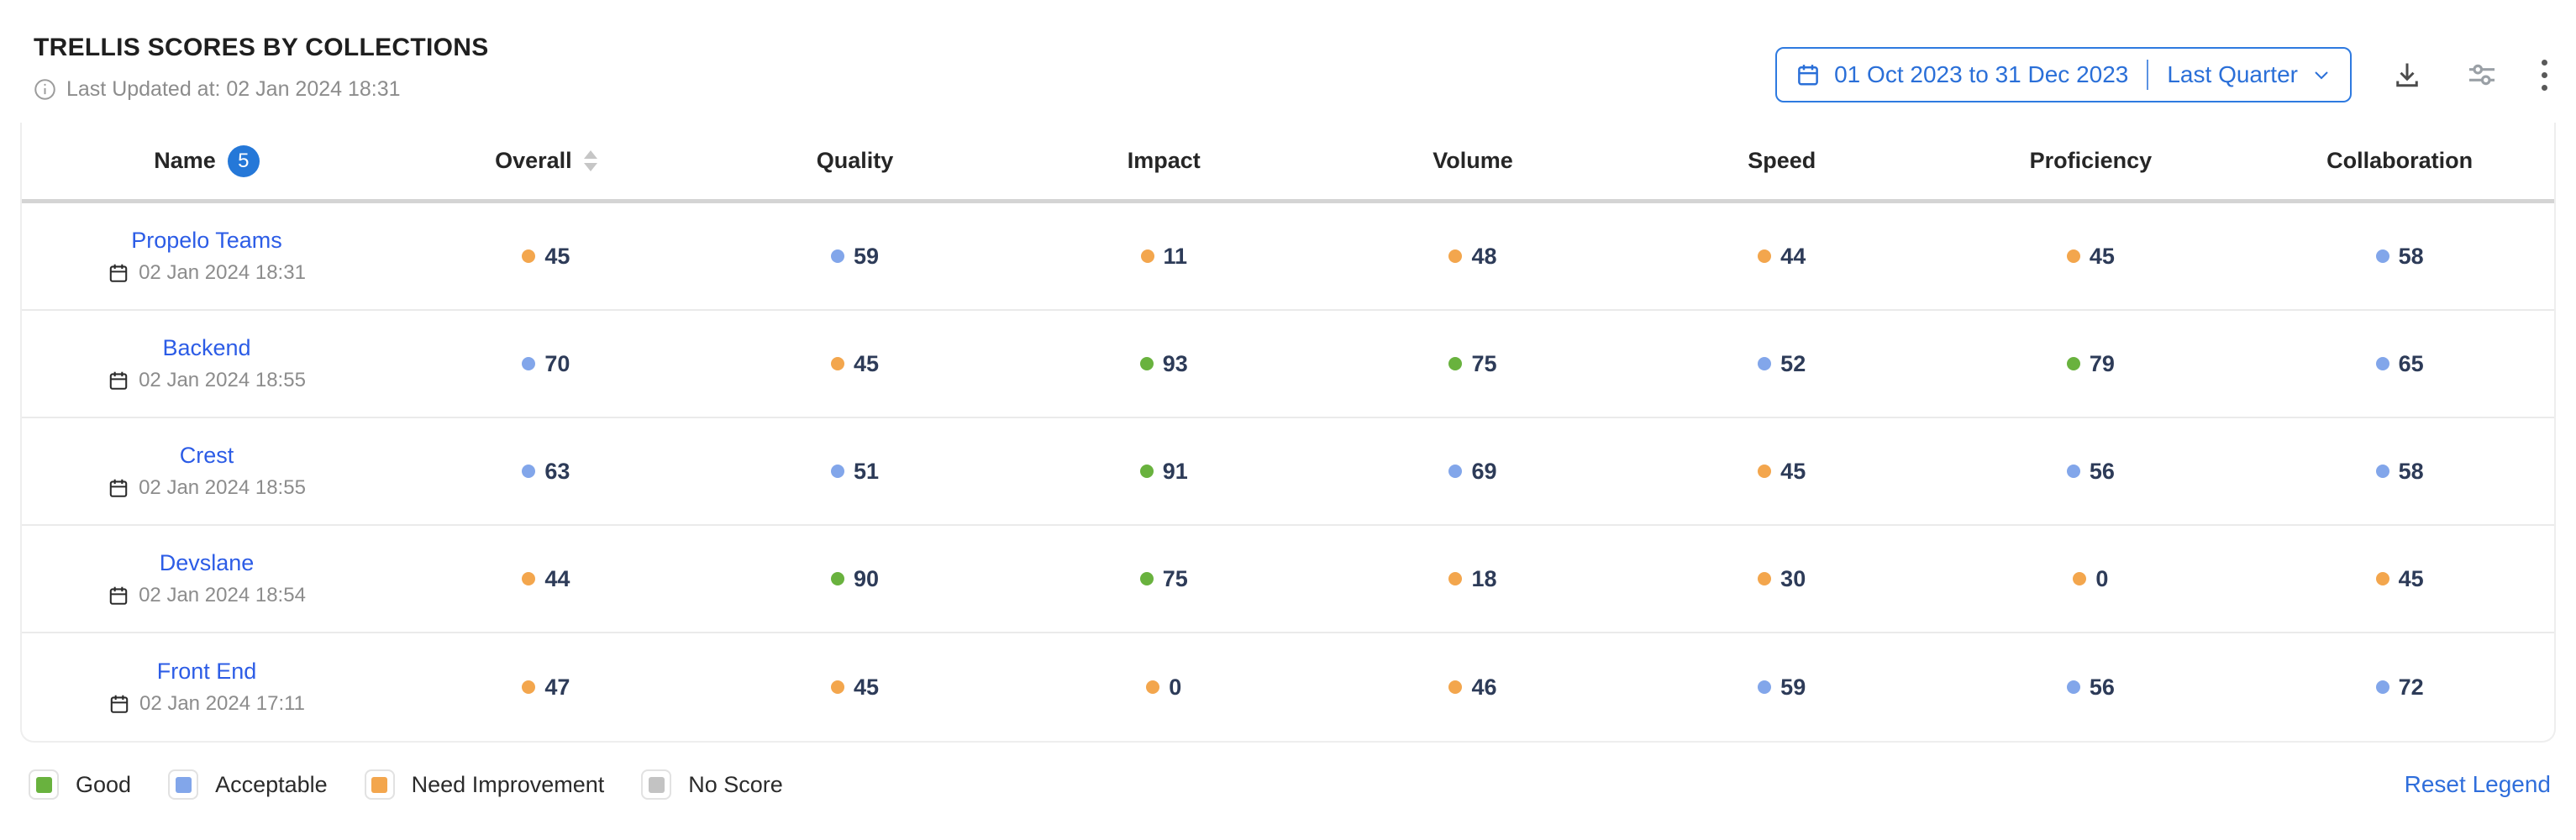 The height and width of the screenshot is (840, 2576). What do you see at coordinates (2091, 161) in the screenshot?
I see `column-header-proficiency: Proficiency` at bounding box center [2091, 161].